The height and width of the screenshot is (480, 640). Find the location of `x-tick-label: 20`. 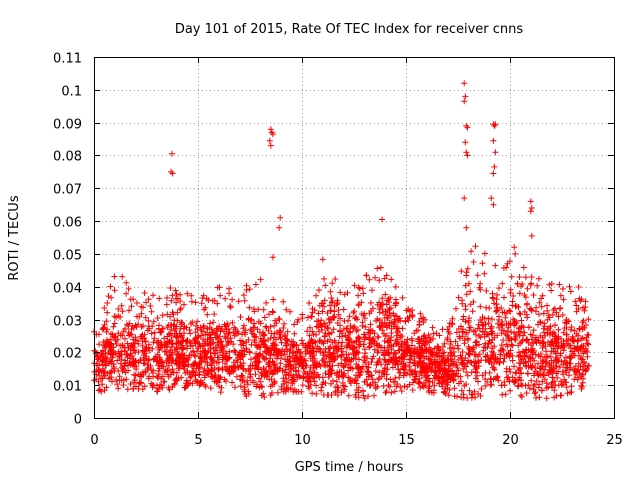

x-tick-label: 20 is located at coordinates (510, 440).